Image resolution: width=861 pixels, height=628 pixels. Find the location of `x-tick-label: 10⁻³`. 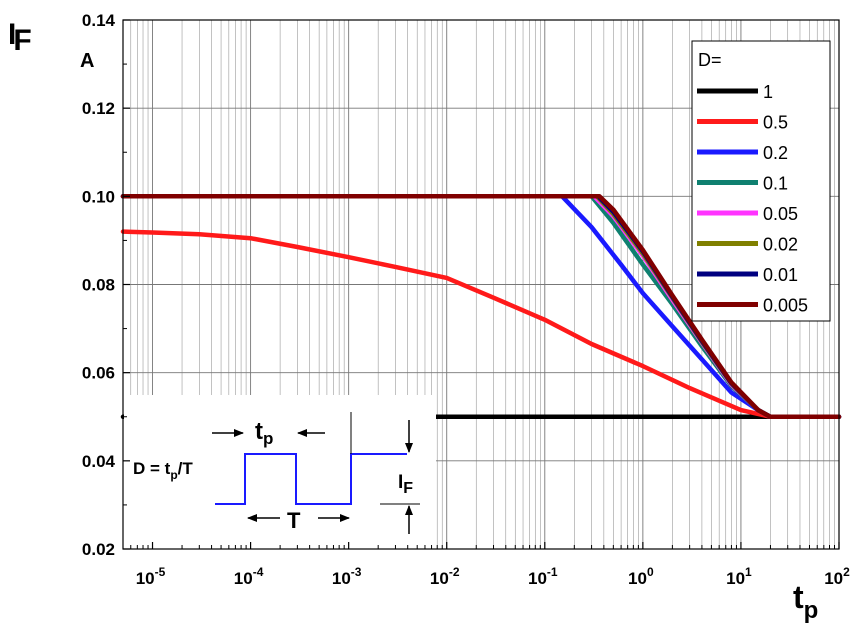

x-tick-label: 10⁻³ is located at coordinates (347, 576).